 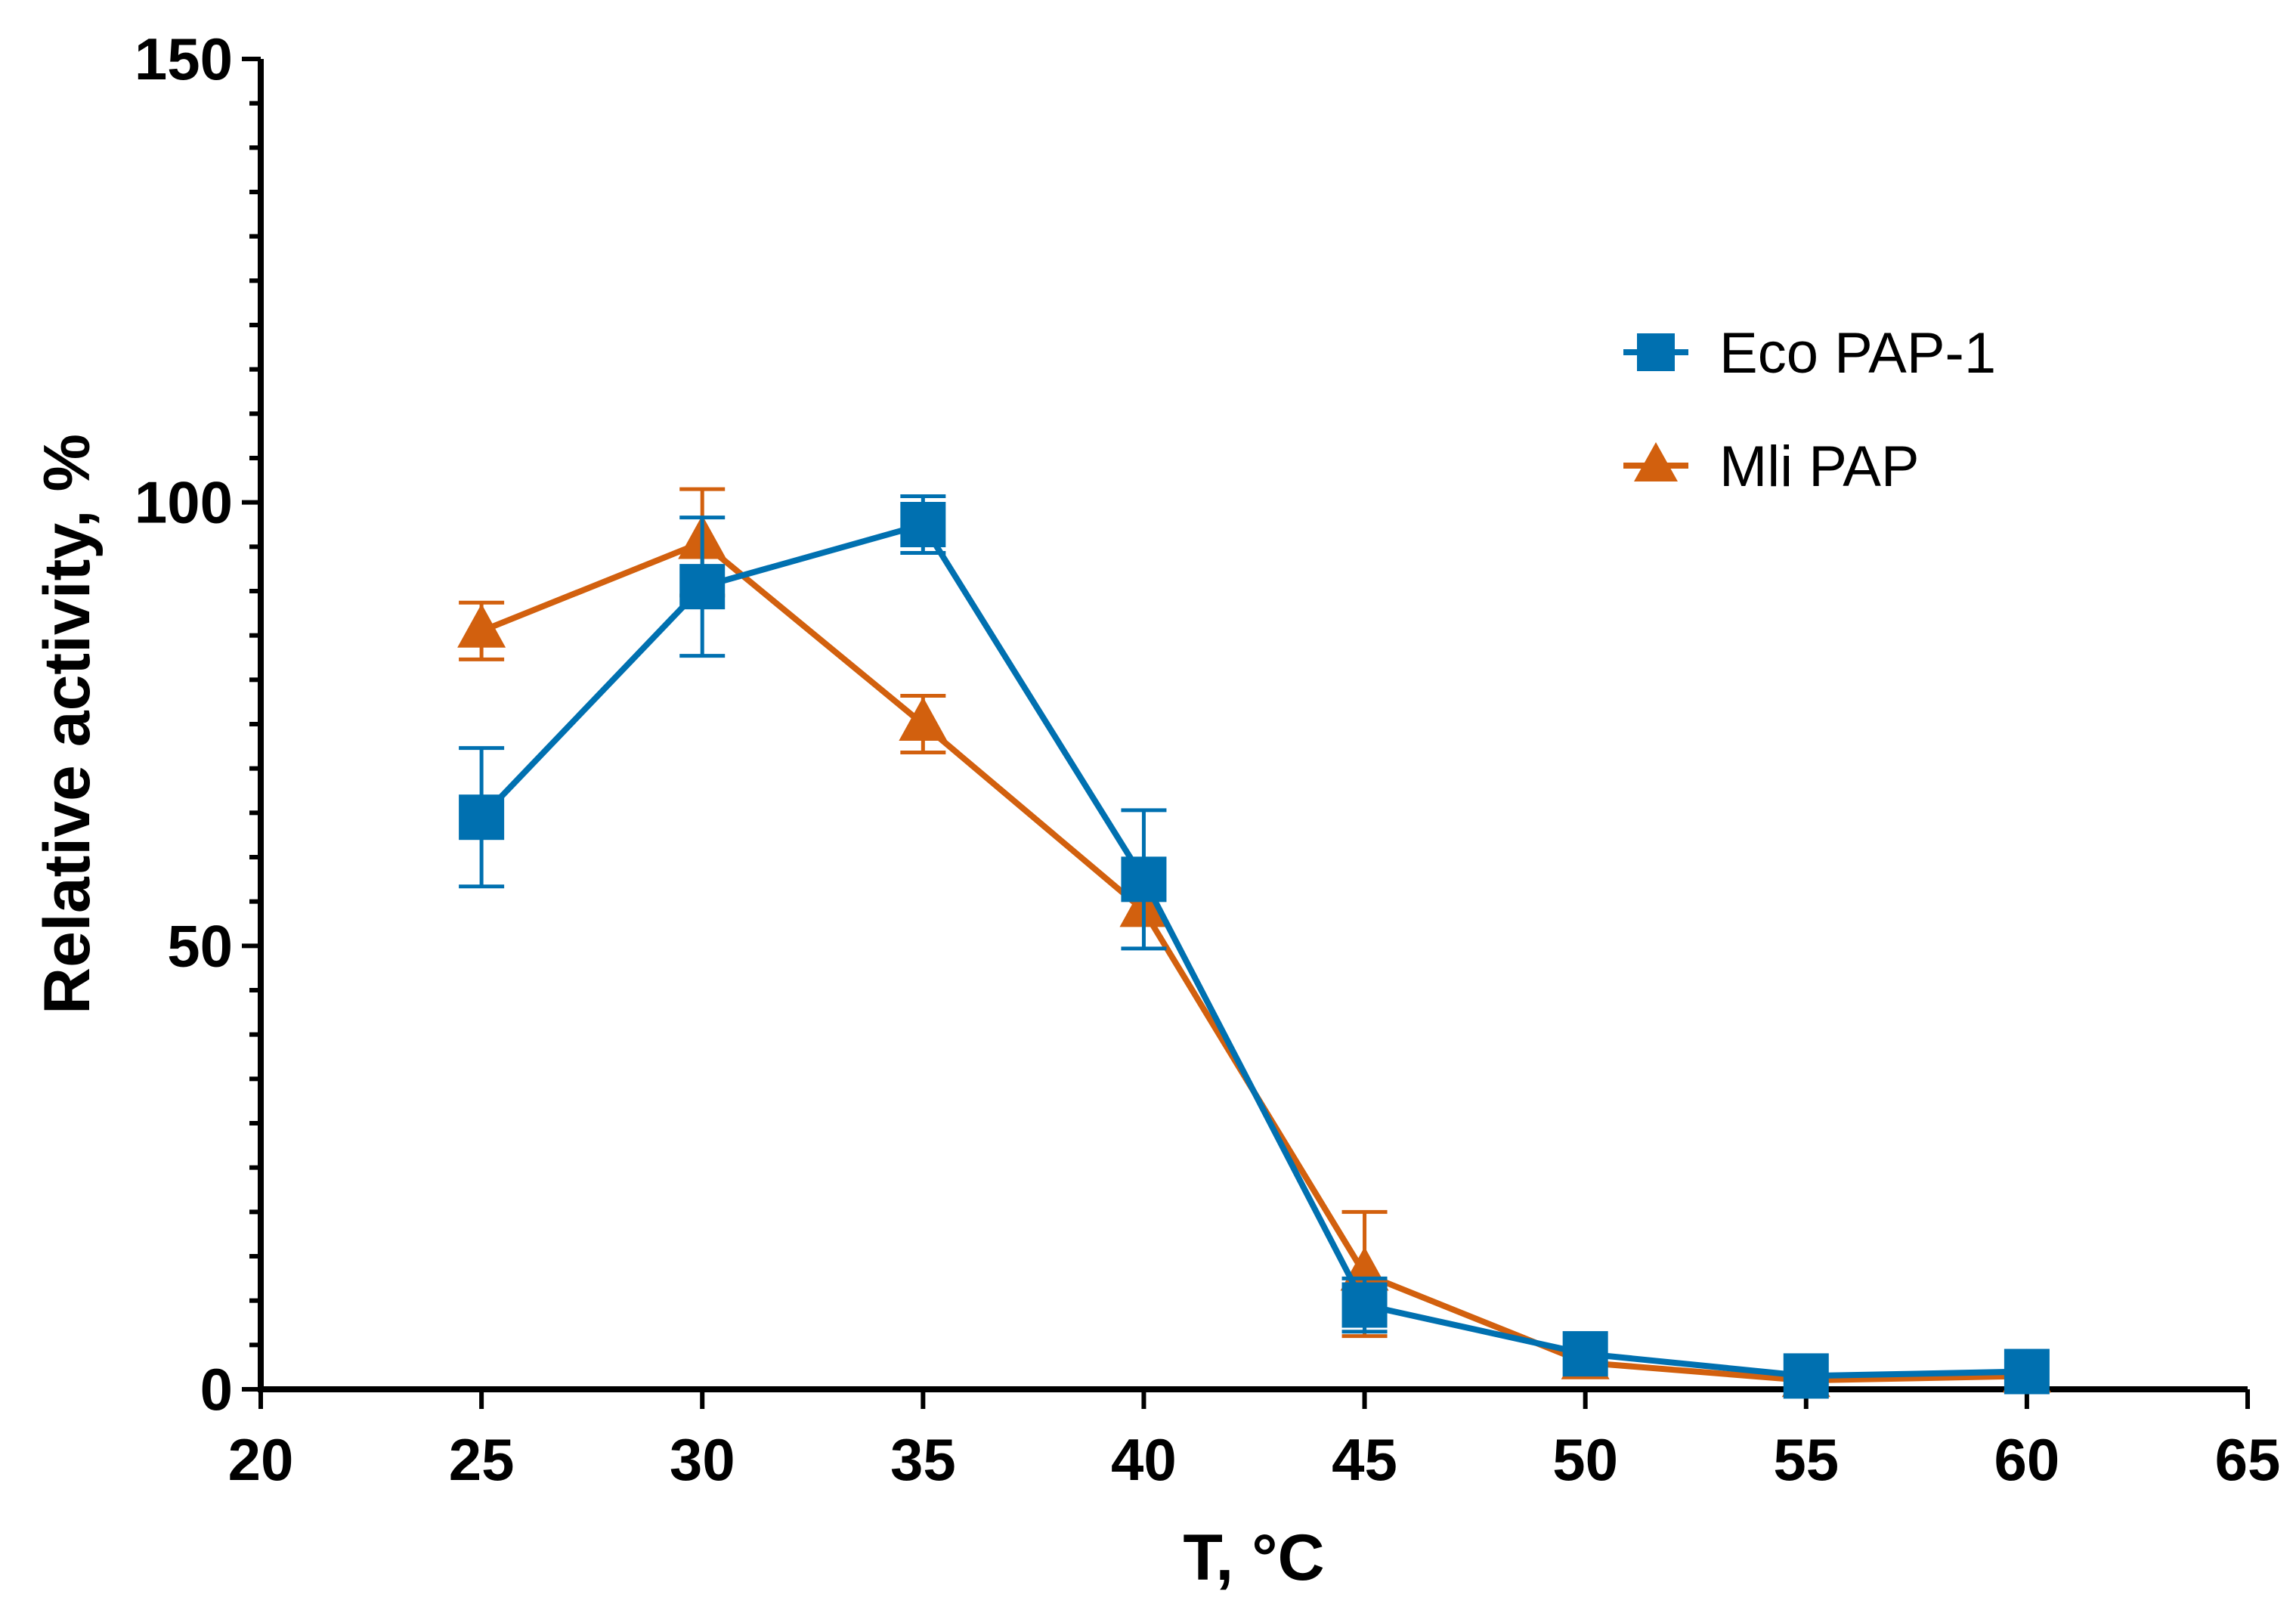 I want to click on legend-marker-square, so click(x=1656, y=352).